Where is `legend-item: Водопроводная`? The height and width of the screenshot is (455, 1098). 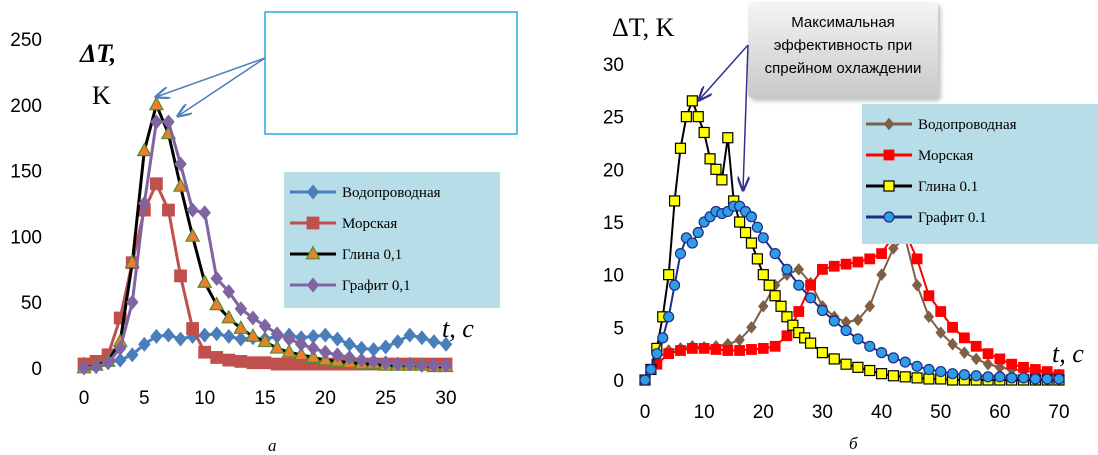
legend-item: Водопроводная is located at coordinates (941, 125).